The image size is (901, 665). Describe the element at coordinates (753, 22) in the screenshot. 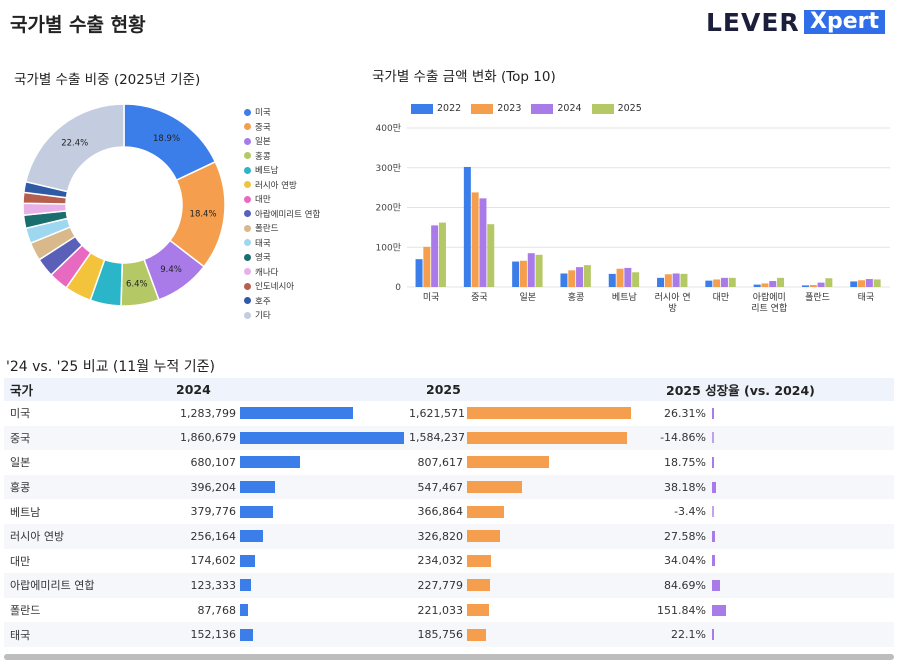

I see `logo-text-lever: LEVER` at that location.